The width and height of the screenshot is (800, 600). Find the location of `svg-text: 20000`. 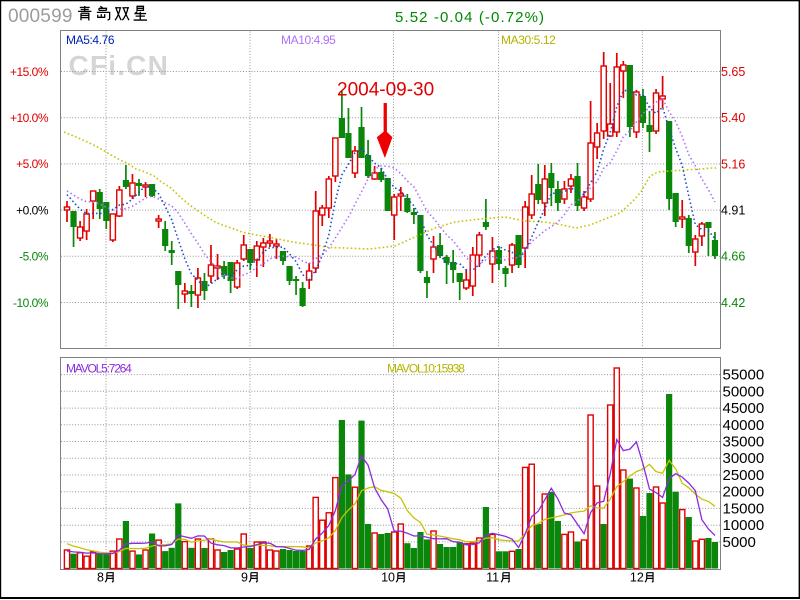

svg-text: 20000 is located at coordinates (744, 492).